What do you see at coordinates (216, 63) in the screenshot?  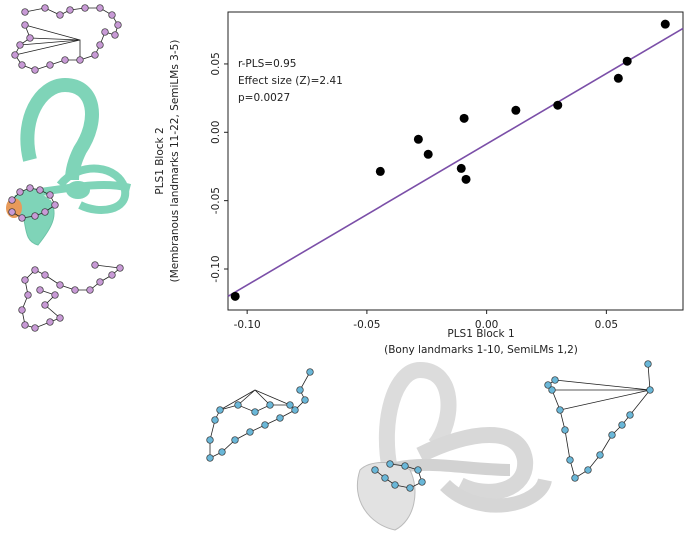 I see `y-tick-label: 0.05` at bounding box center [216, 63].